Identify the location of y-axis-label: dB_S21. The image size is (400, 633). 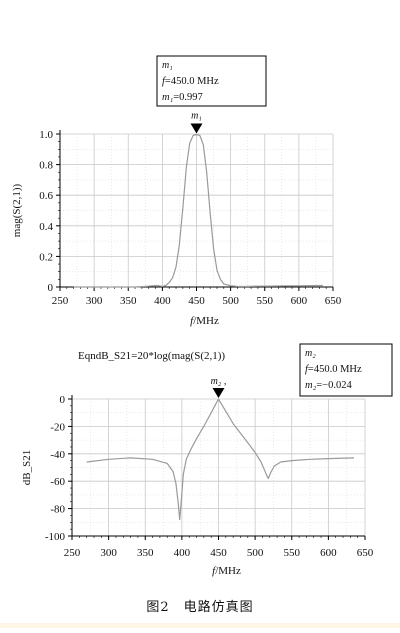
(27, 467).